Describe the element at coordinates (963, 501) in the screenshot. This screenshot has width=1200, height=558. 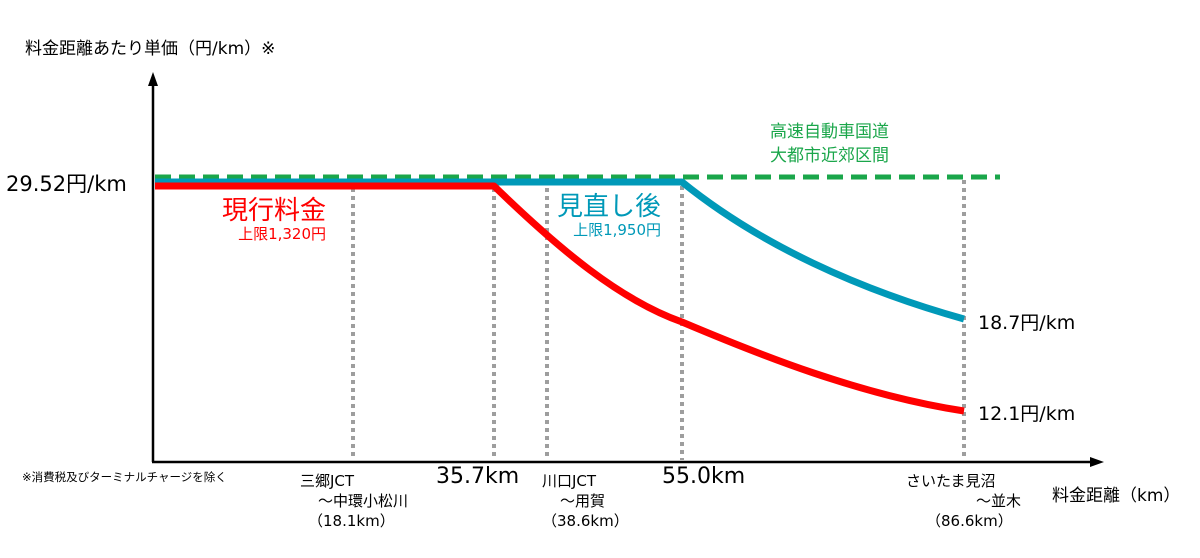
I see `ref-label-saitama: さいたま見沼 ～並木 （86.6km）` at that location.